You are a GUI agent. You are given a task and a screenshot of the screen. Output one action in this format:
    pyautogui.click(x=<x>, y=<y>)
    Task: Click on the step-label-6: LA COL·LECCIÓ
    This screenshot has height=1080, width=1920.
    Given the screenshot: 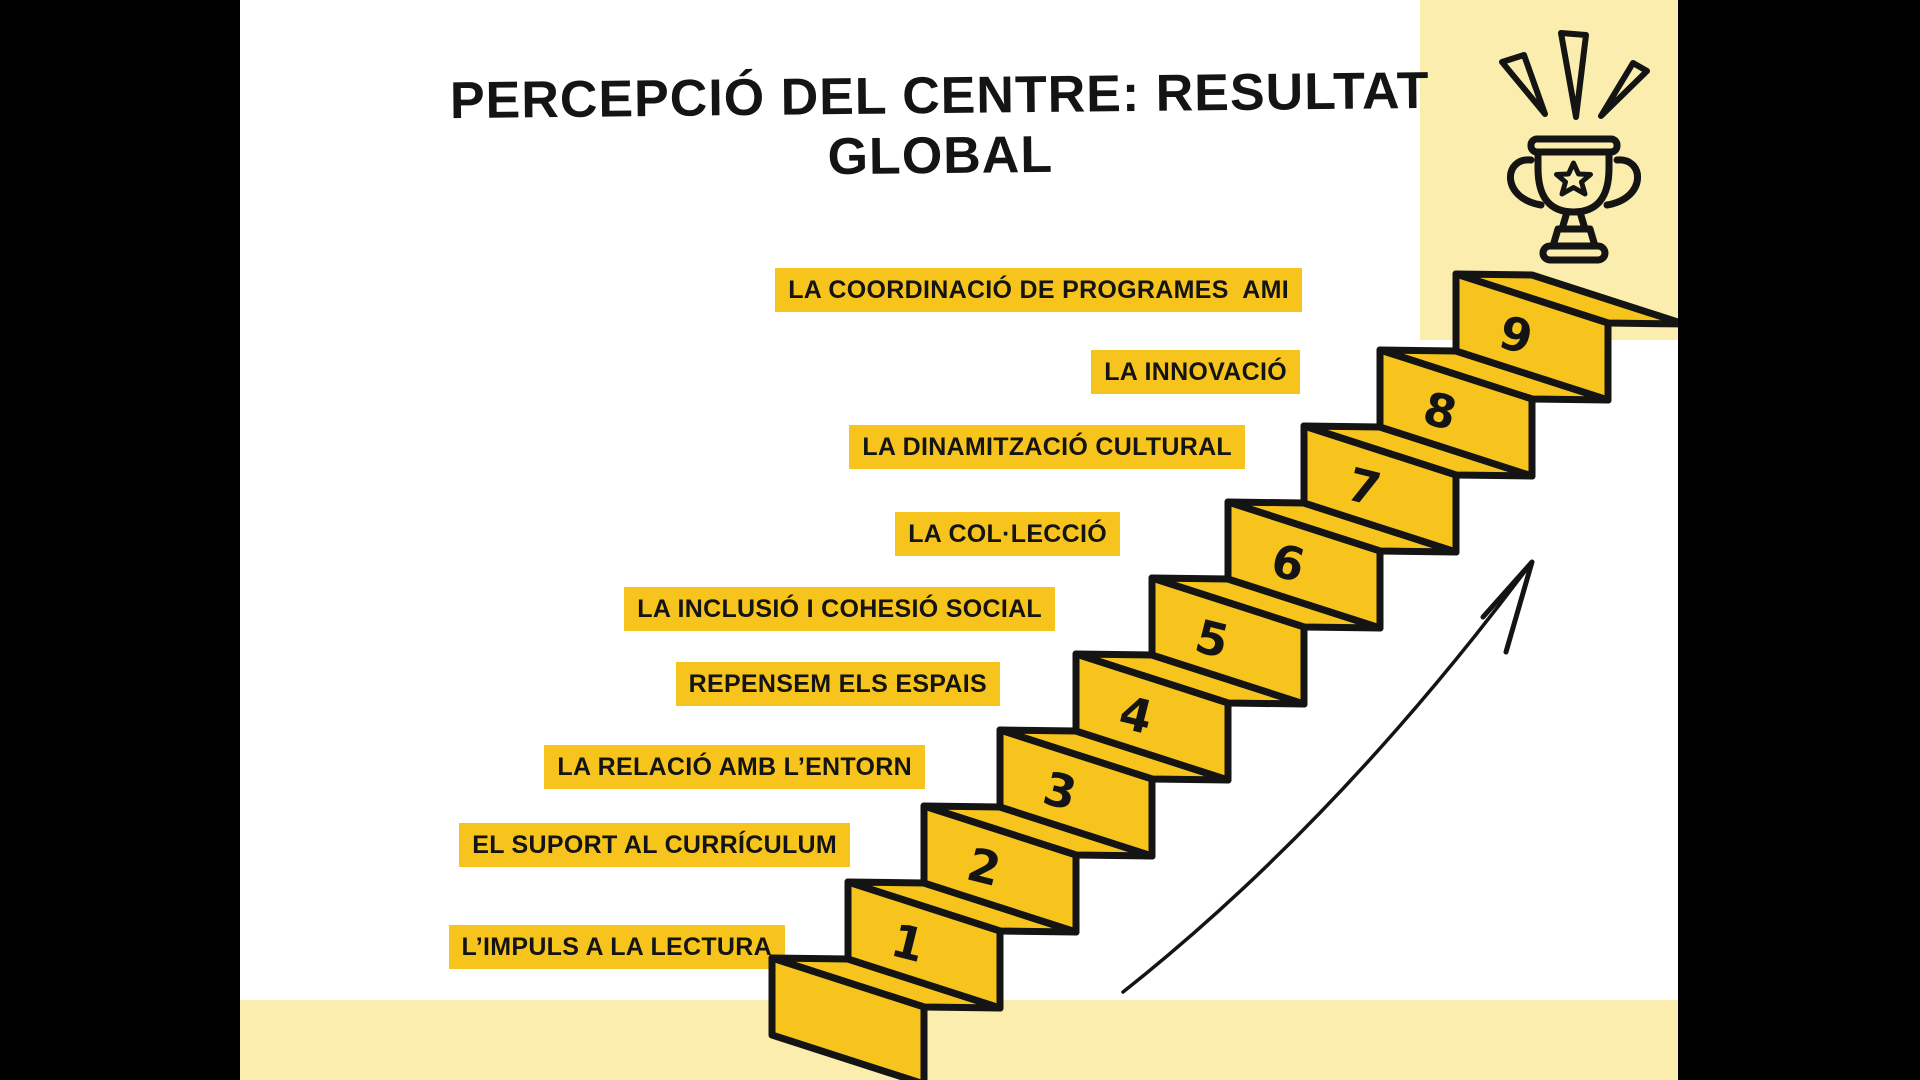 What is the action you would take?
    pyautogui.click(x=1007, y=534)
    